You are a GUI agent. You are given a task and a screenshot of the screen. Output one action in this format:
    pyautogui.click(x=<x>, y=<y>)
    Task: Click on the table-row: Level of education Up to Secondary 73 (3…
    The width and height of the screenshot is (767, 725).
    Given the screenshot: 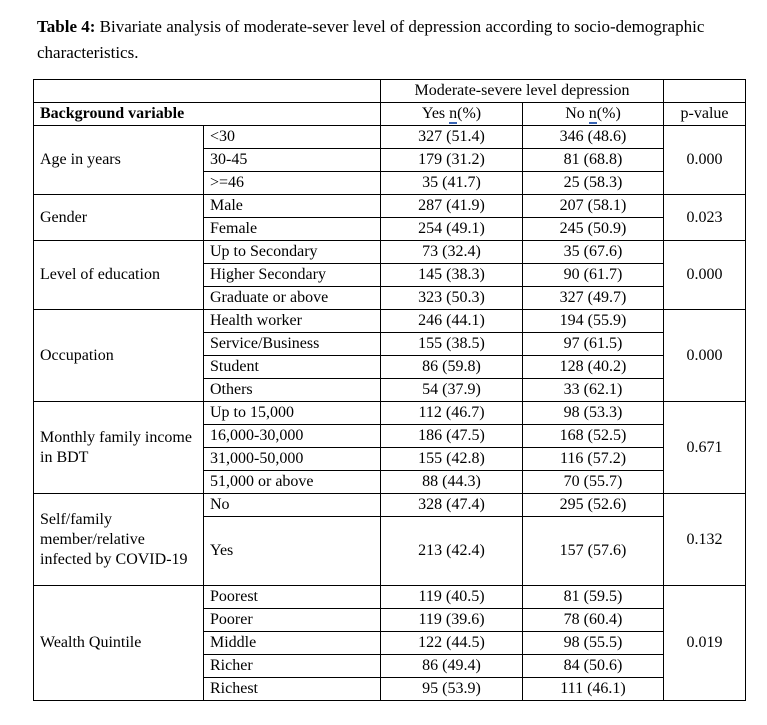 What is the action you would take?
    pyautogui.click(x=390, y=275)
    